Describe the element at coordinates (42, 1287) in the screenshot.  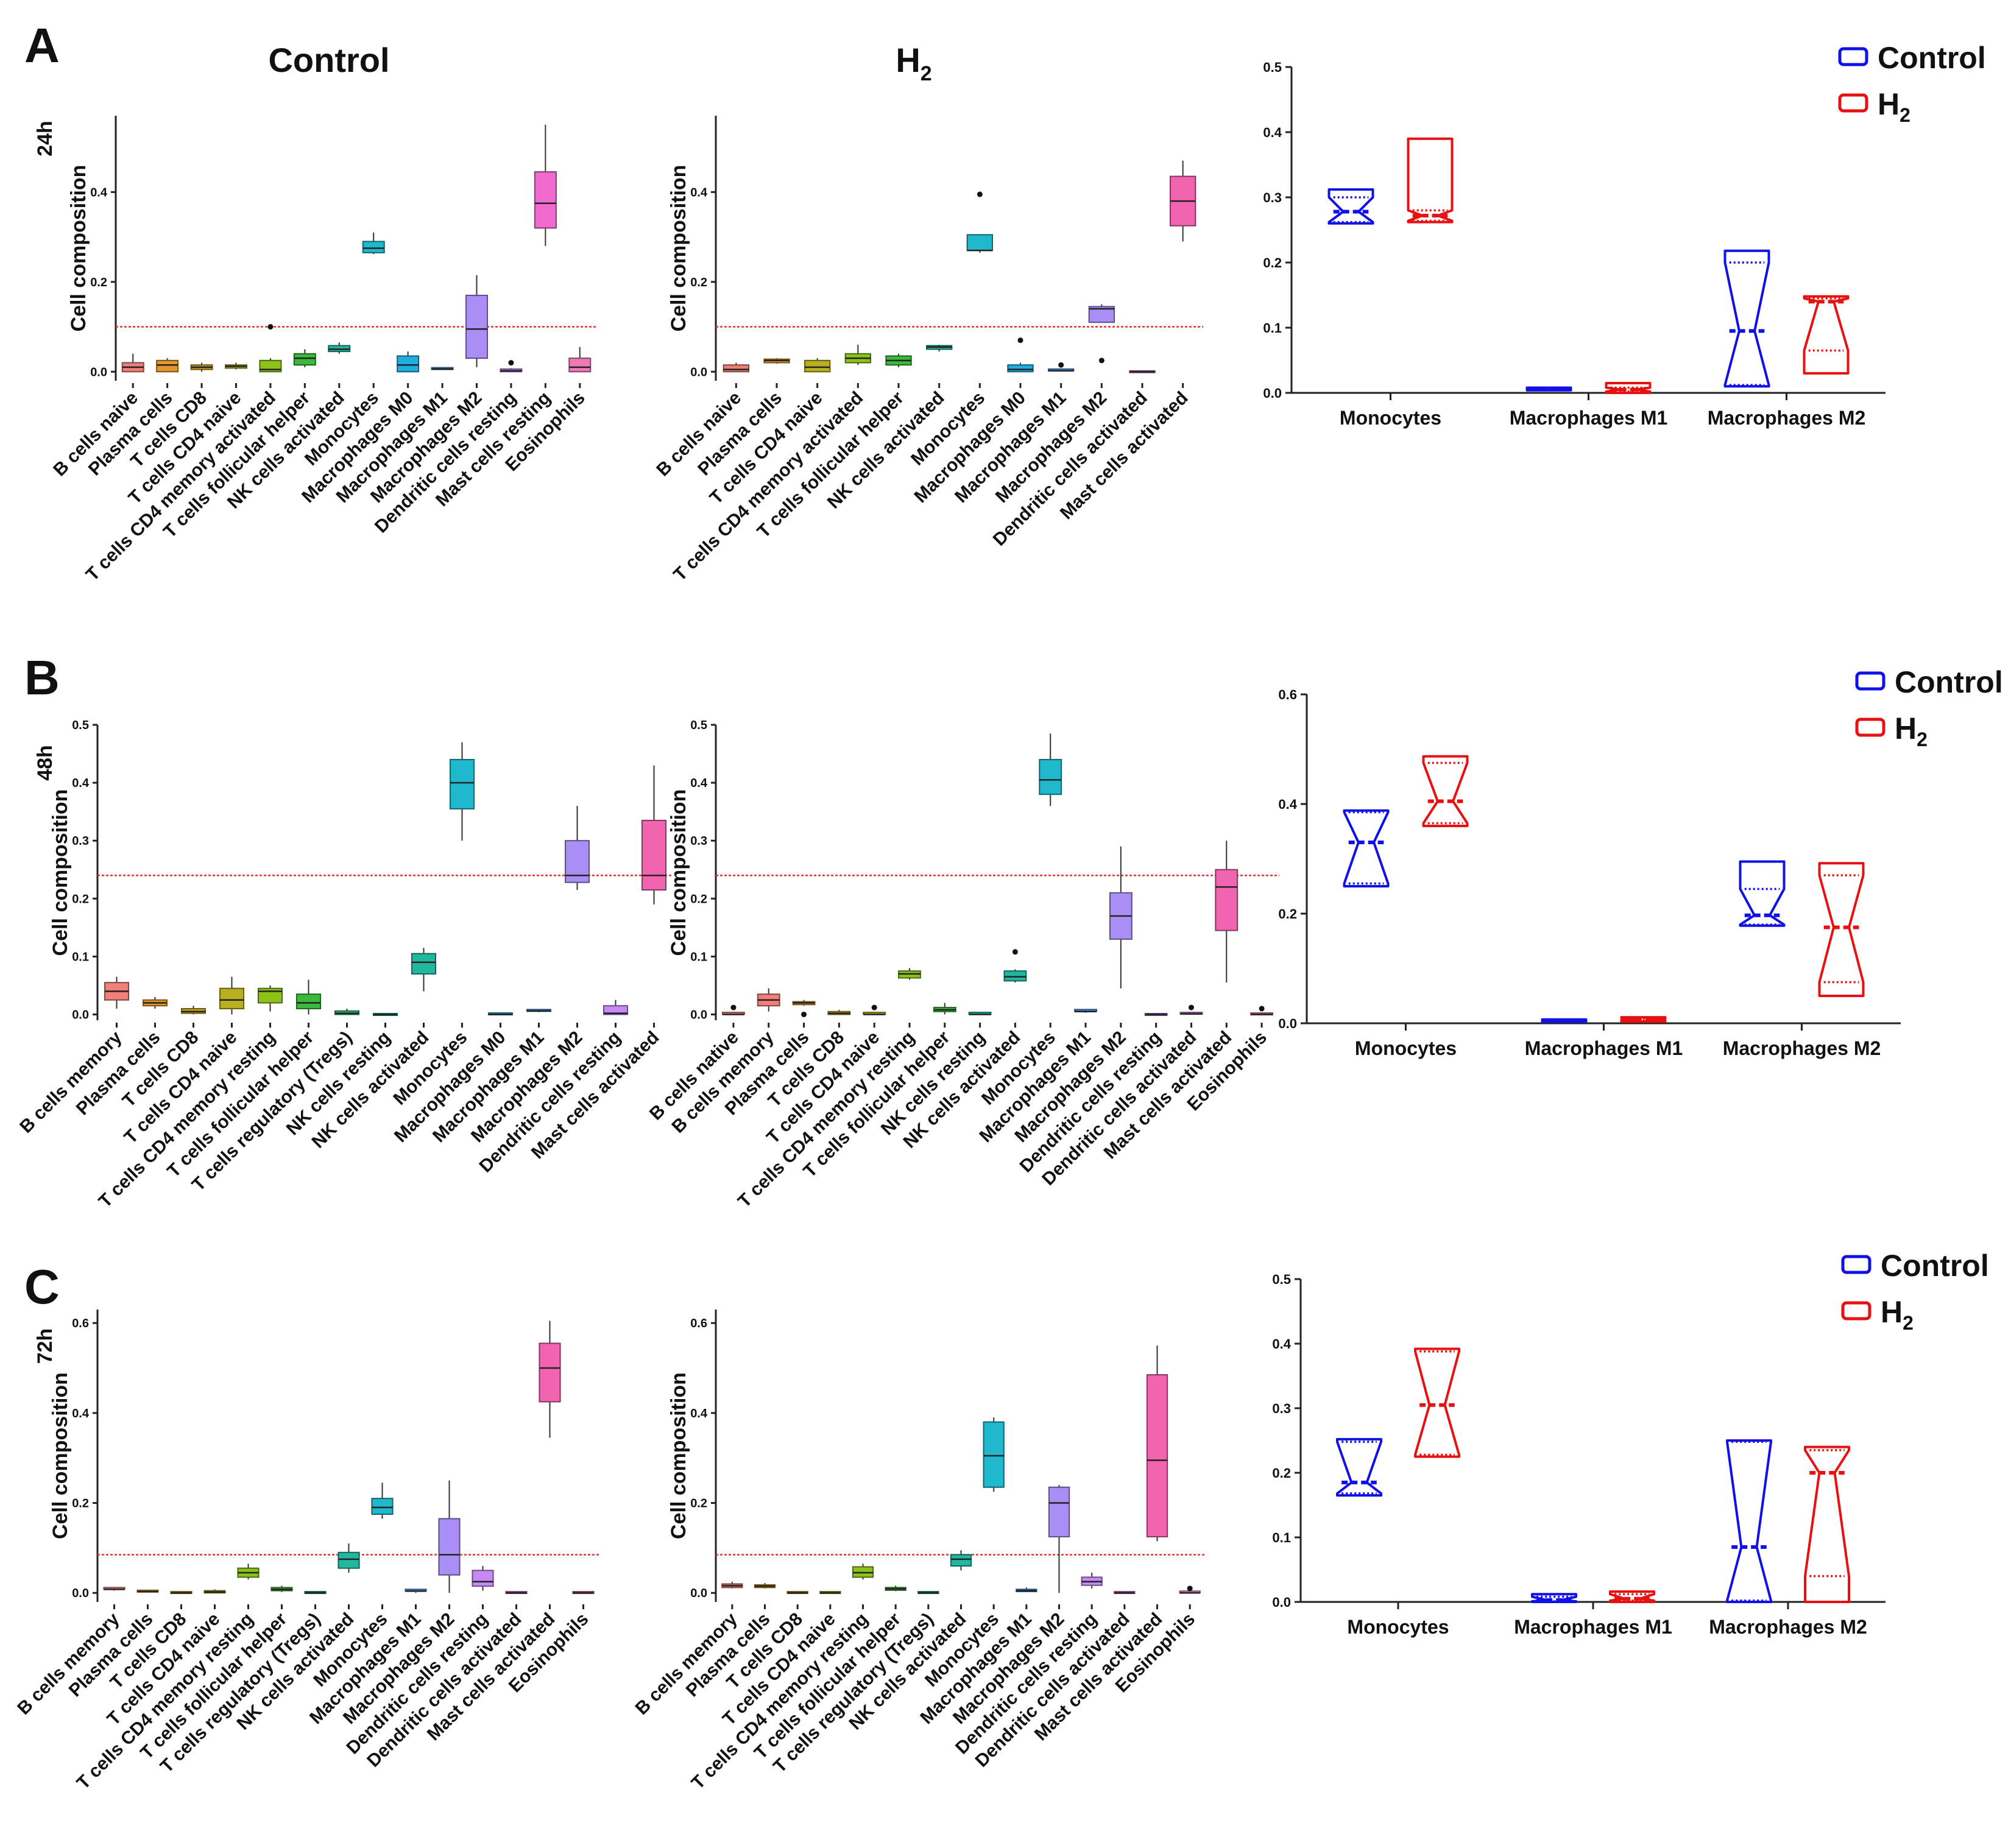
I see `panel-letter-c: C` at that location.